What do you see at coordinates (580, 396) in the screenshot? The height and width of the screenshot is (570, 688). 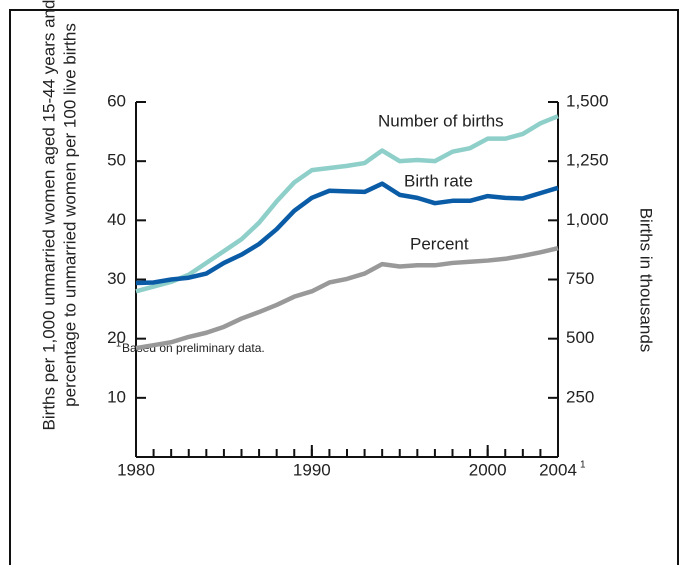 I see `y2-tick-label: 250` at bounding box center [580, 396].